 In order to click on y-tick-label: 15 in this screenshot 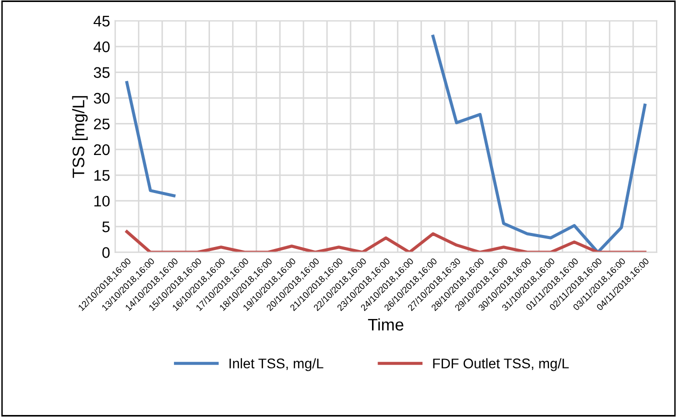, I will do `click(102, 175)`.